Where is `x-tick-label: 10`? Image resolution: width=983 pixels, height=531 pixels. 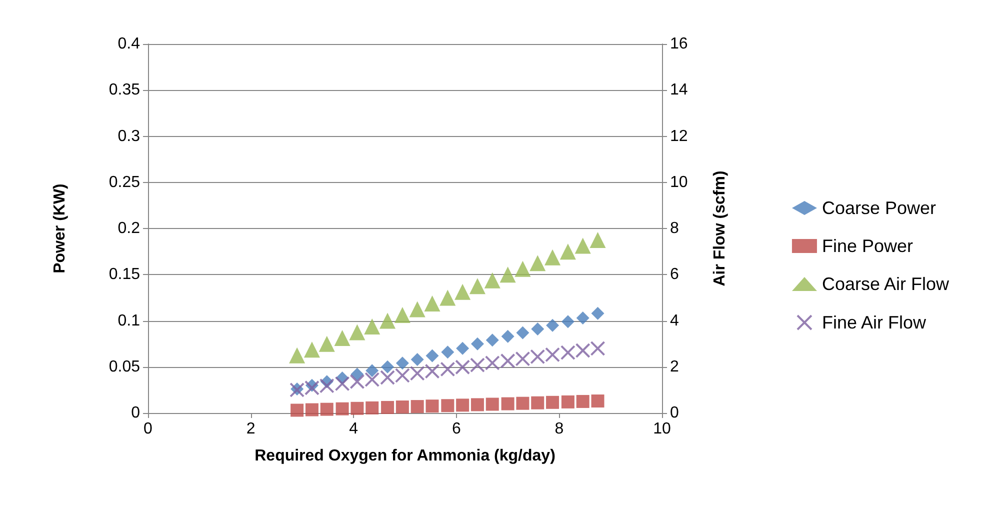 x-tick-label: 10 is located at coordinates (662, 429).